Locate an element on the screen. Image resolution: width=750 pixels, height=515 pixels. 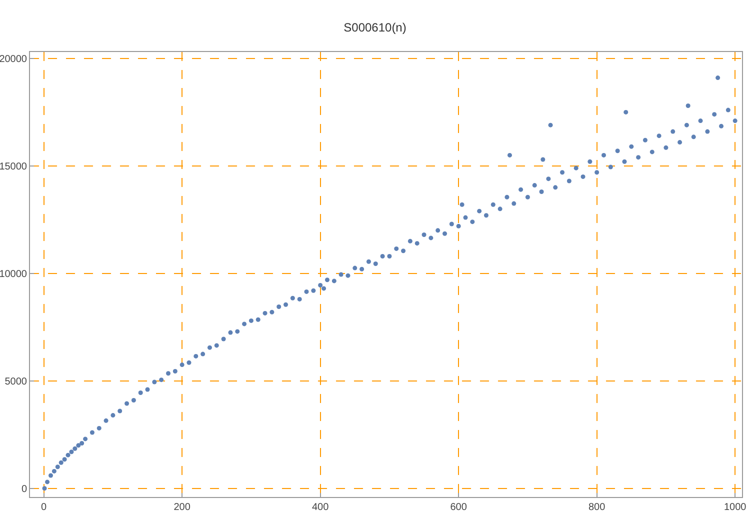
x-tick-label: 0 is located at coordinates (44, 507).